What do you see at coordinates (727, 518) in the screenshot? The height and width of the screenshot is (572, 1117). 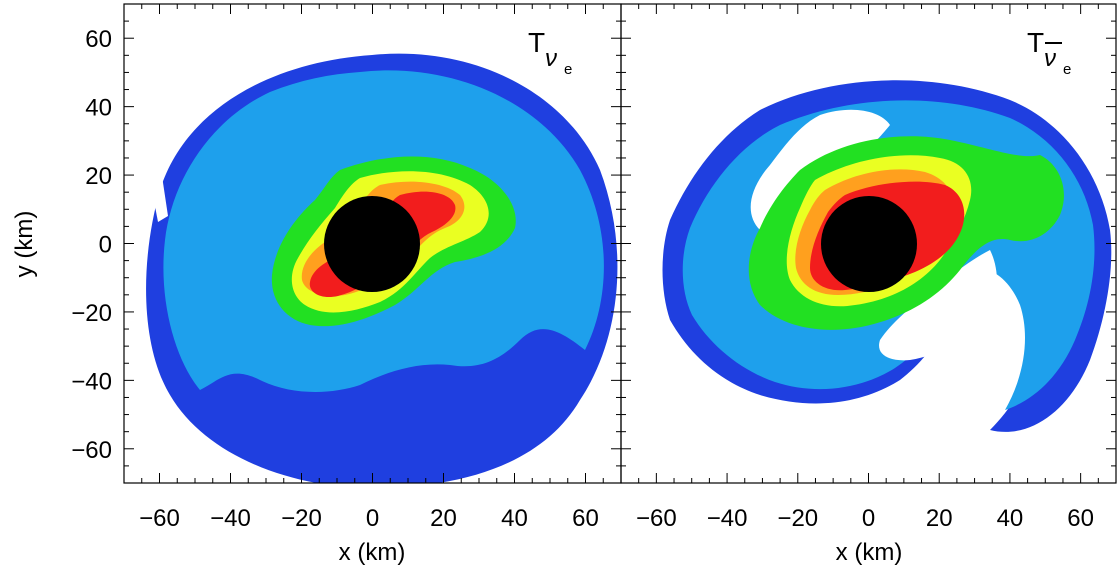 I see `x-tick-label-1--40: −40` at bounding box center [727, 518].